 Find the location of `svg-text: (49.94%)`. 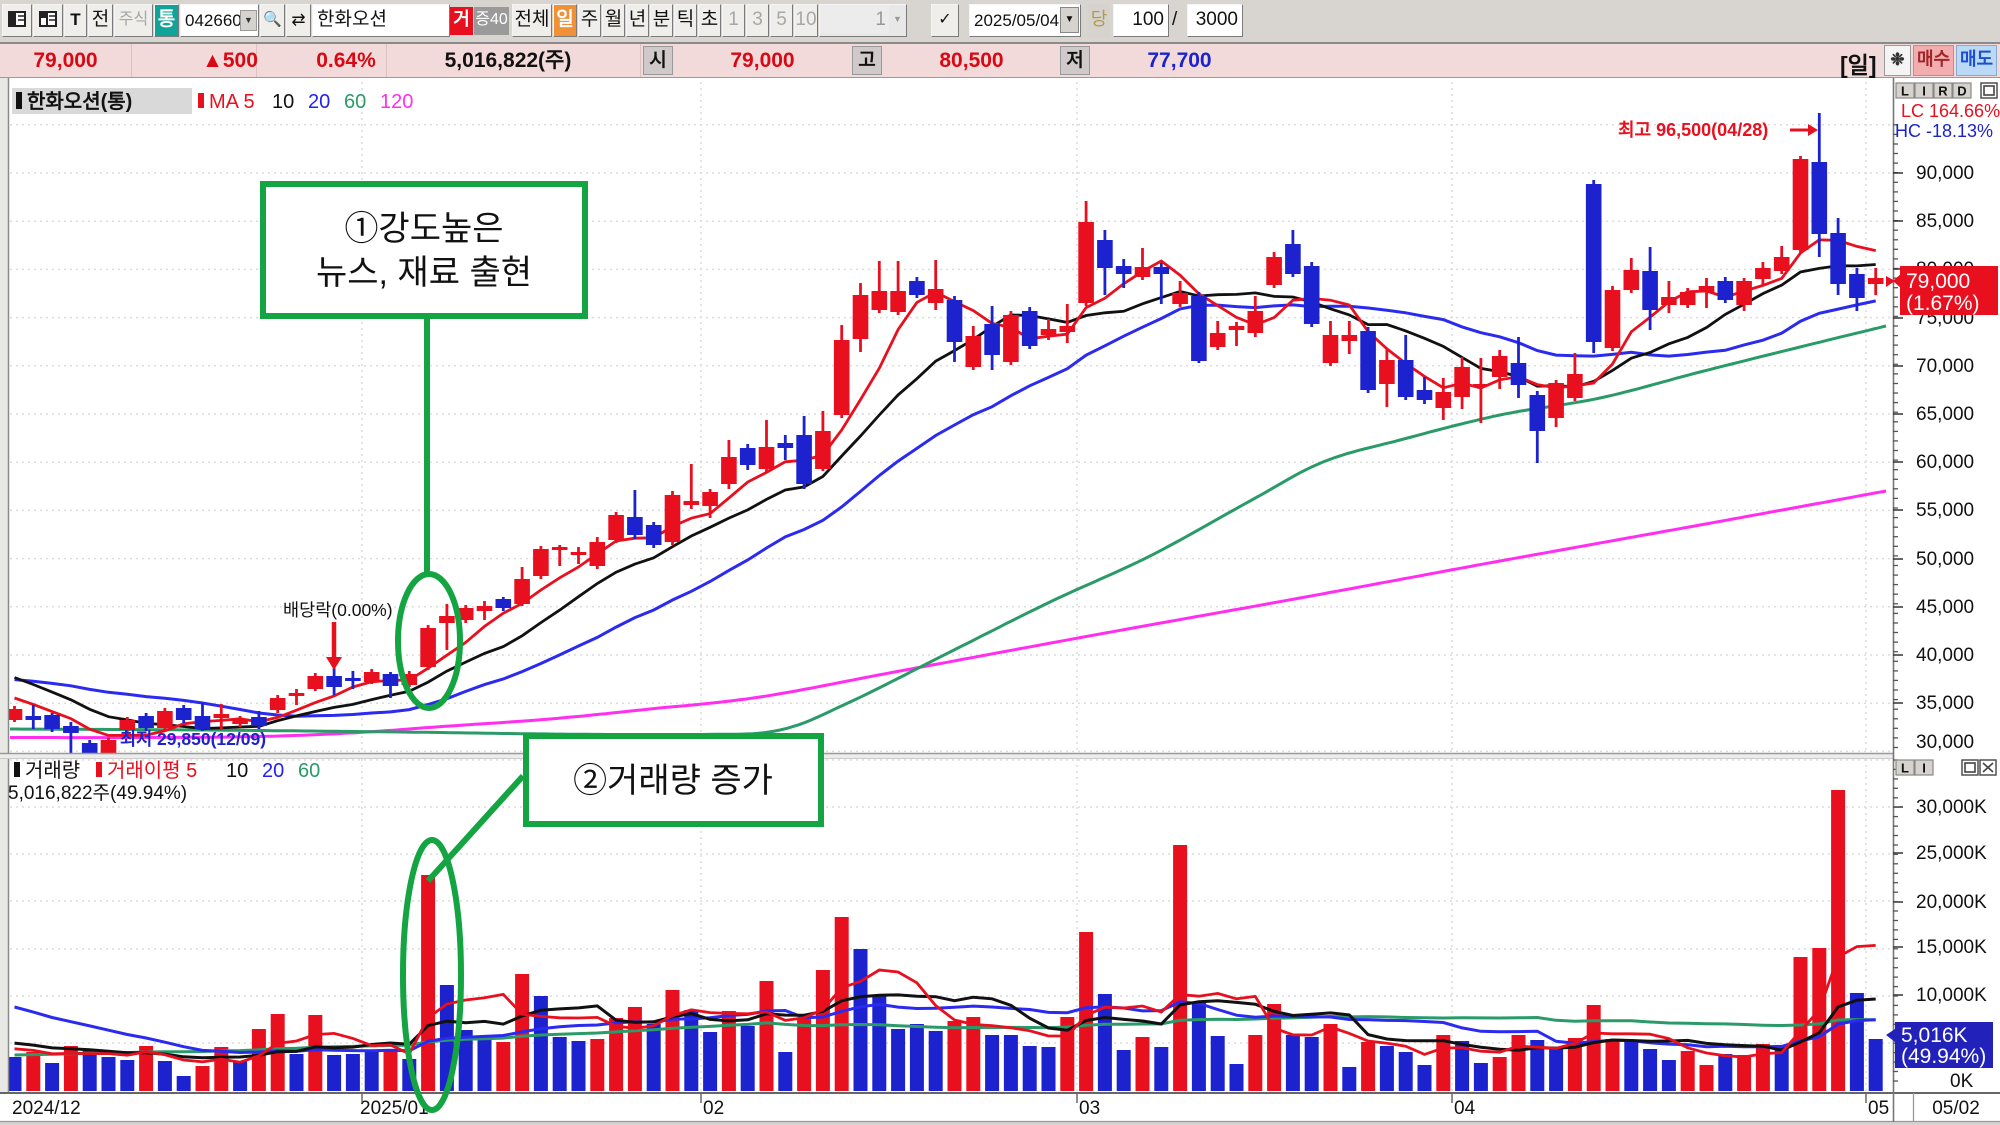

svg-text: (49.94%) is located at coordinates (1943, 1056).